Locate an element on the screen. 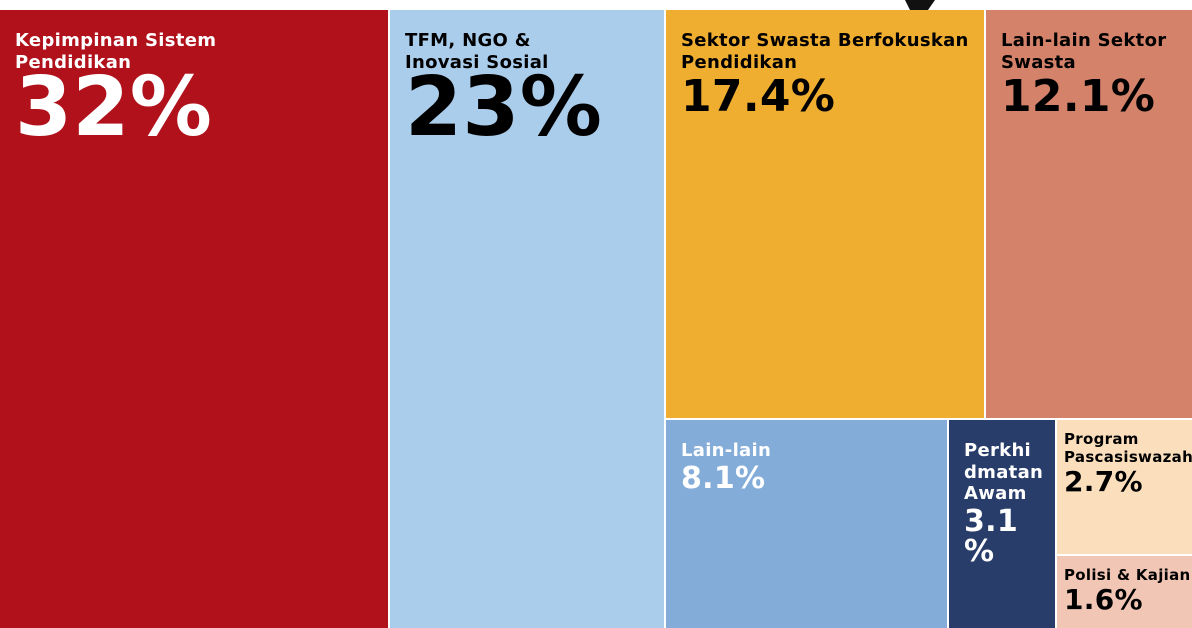 This screenshot has height=628, width=1192. value-label: 8.1% is located at coordinates (723, 478).